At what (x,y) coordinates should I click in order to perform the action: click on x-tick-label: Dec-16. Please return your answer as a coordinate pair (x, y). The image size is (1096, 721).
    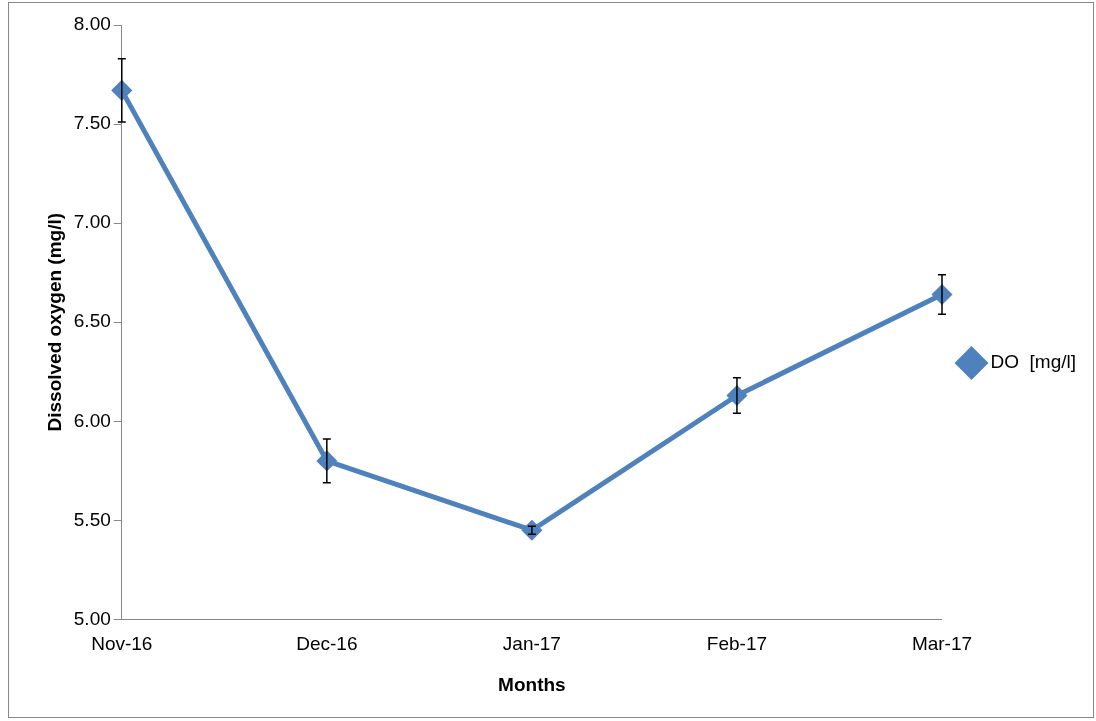
    Looking at the image, I should click on (327, 644).